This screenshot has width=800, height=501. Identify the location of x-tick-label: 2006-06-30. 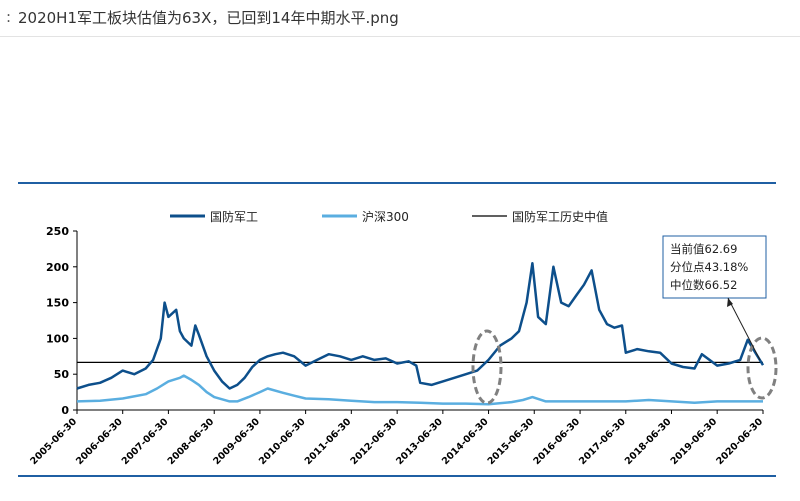
(99, 441).